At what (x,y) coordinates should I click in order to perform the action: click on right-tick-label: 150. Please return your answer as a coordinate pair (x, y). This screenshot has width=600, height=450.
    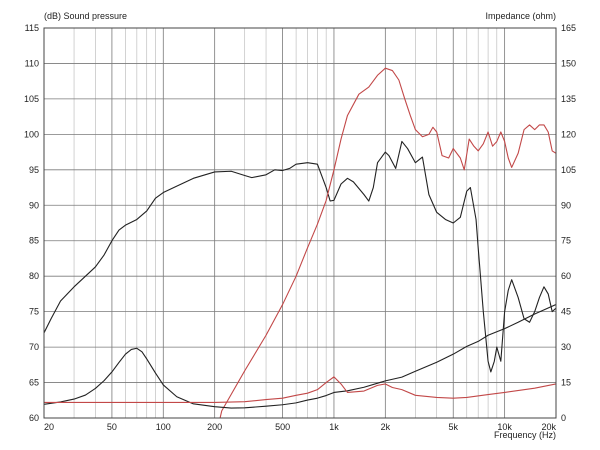
    Looking at the image, I should click on (568, 63).